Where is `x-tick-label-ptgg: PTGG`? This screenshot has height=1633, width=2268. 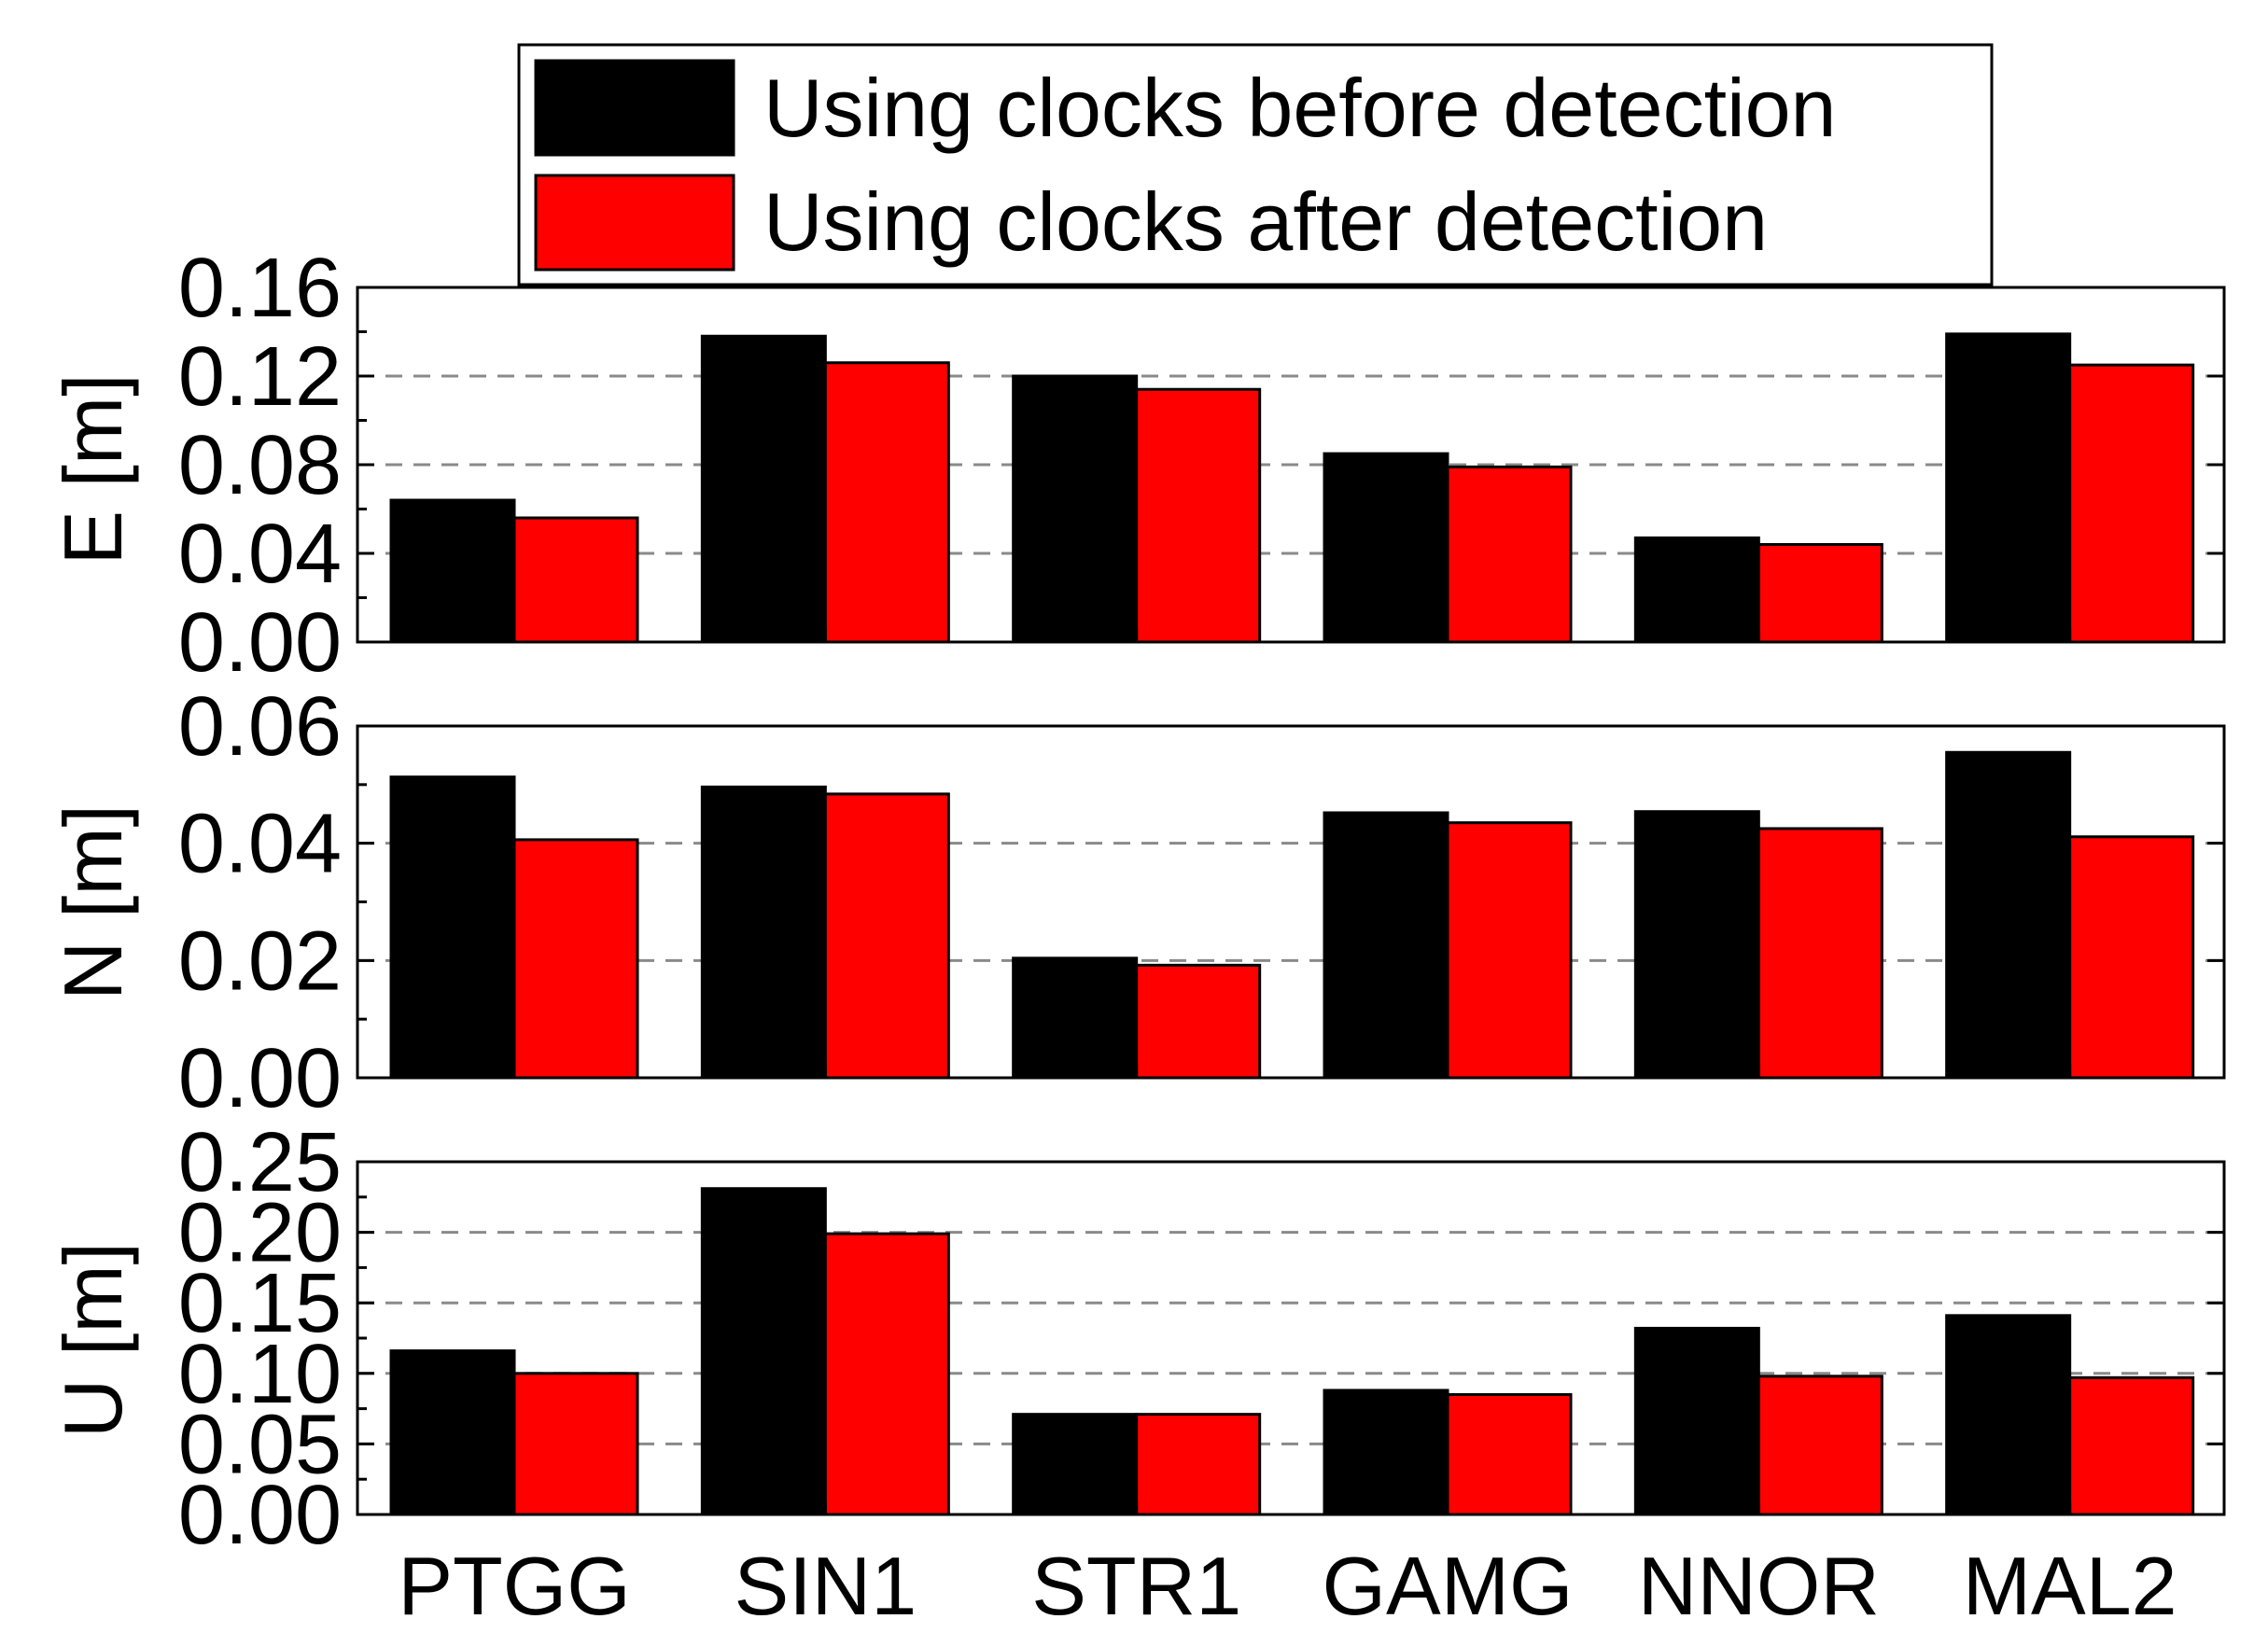
x-tick-label-ptgg: PTGG is located at coordinates (514, 1586).